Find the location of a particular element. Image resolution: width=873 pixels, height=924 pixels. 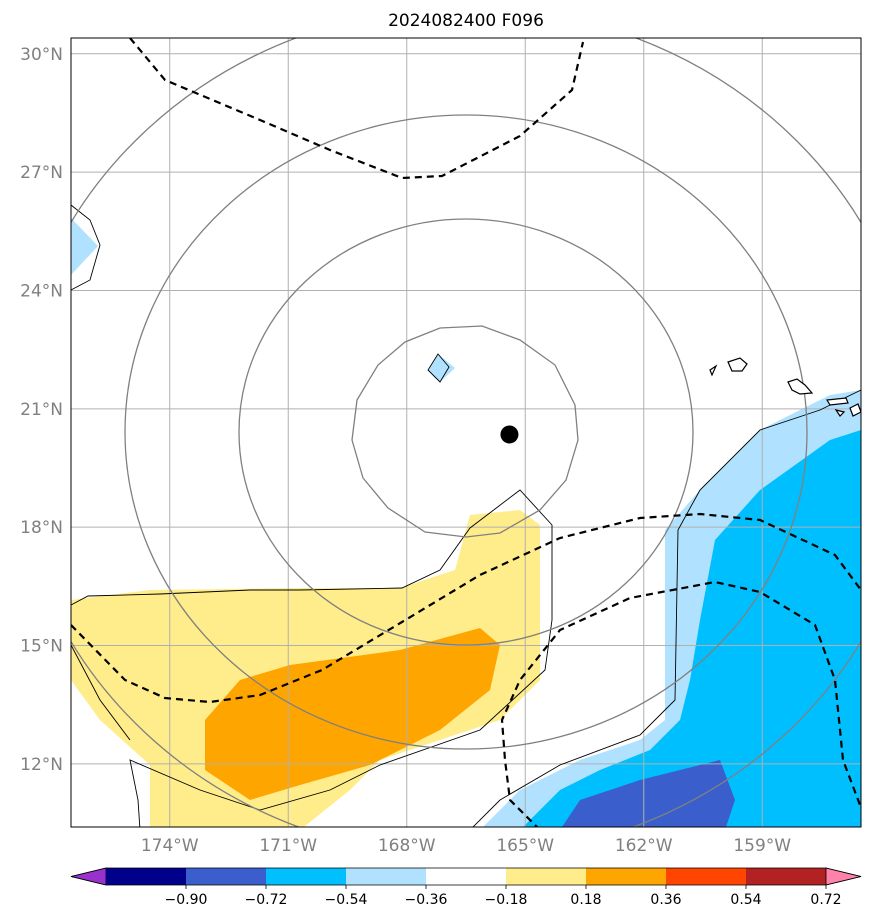

island-kauai is located at coordinates (737, 364).